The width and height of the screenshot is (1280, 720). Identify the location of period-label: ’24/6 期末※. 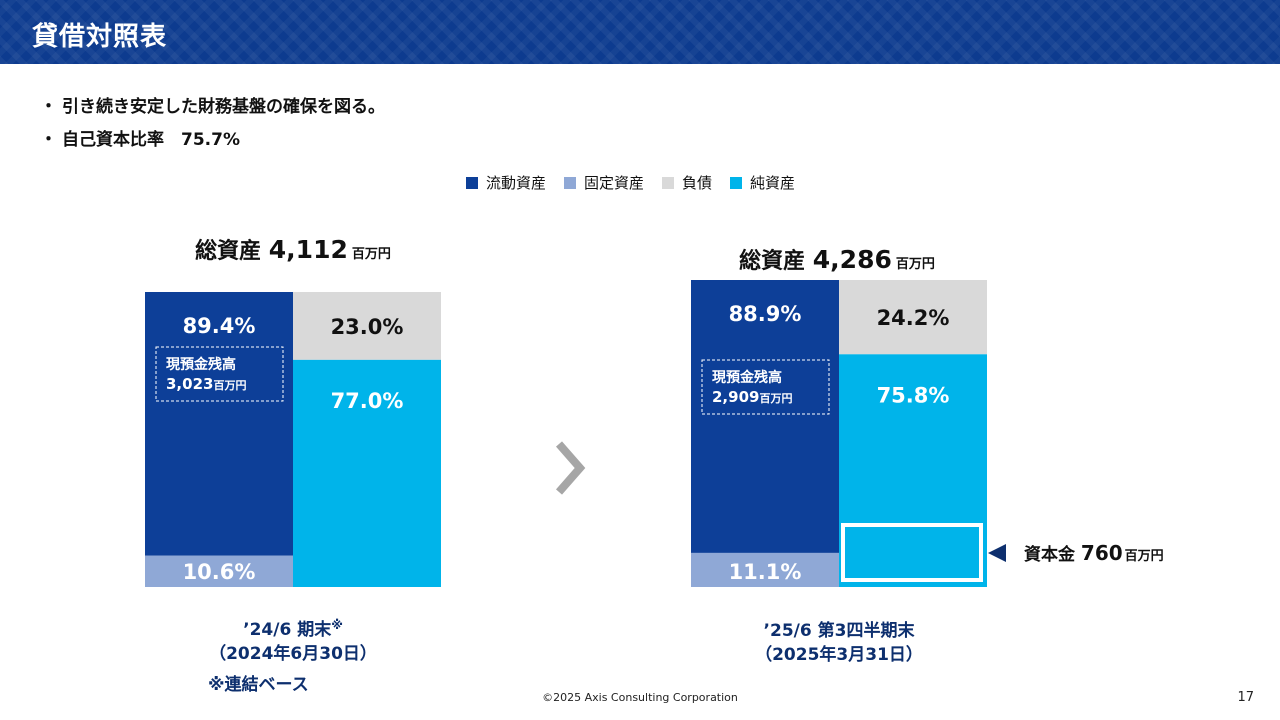
(293, 629).